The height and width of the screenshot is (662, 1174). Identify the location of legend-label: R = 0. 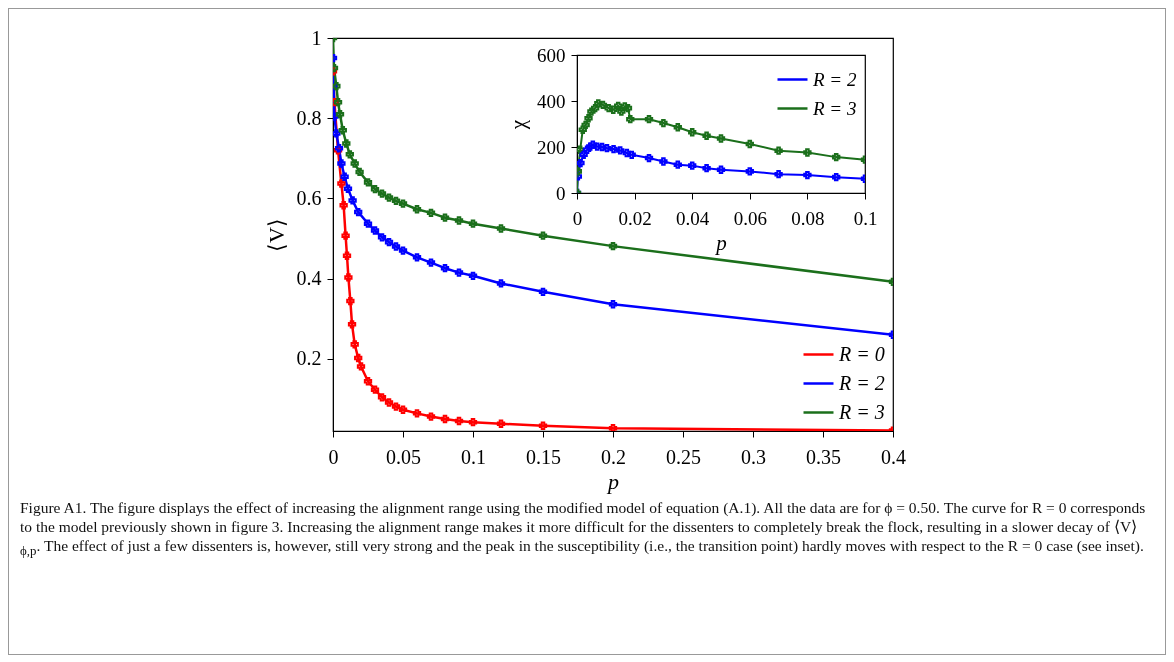
(861, 353).